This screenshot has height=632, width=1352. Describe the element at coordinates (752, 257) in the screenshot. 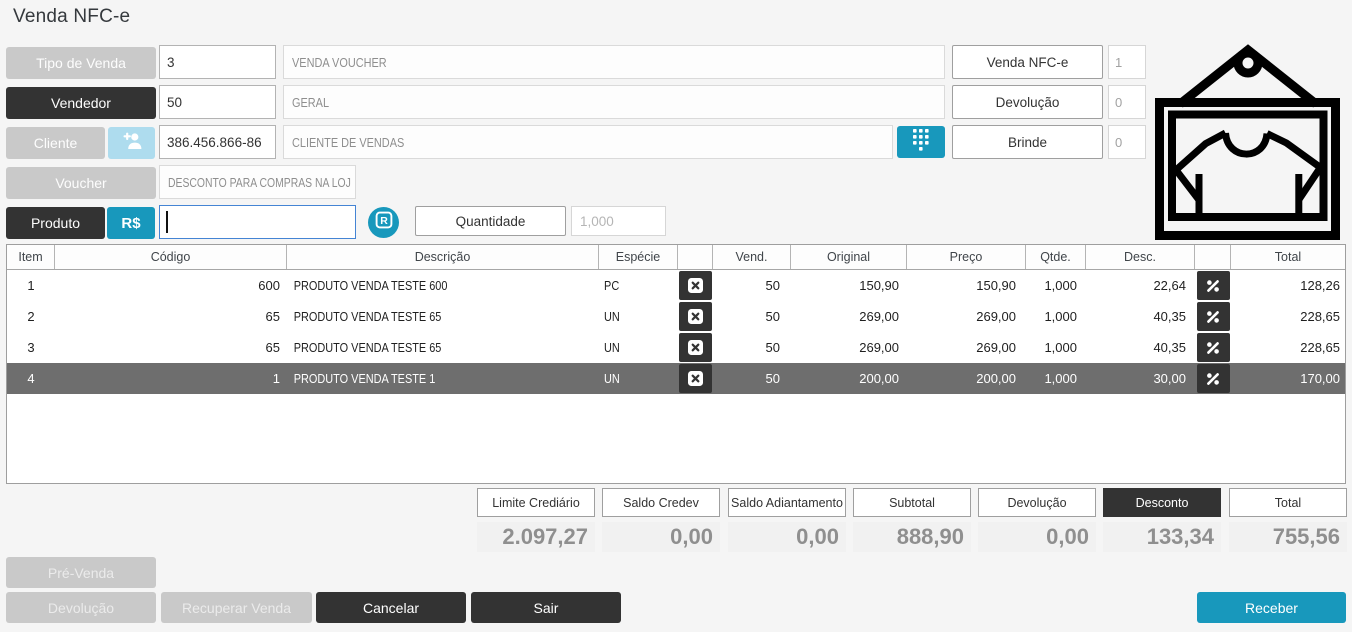

I see `col-header-vend: Vend.` at that location.